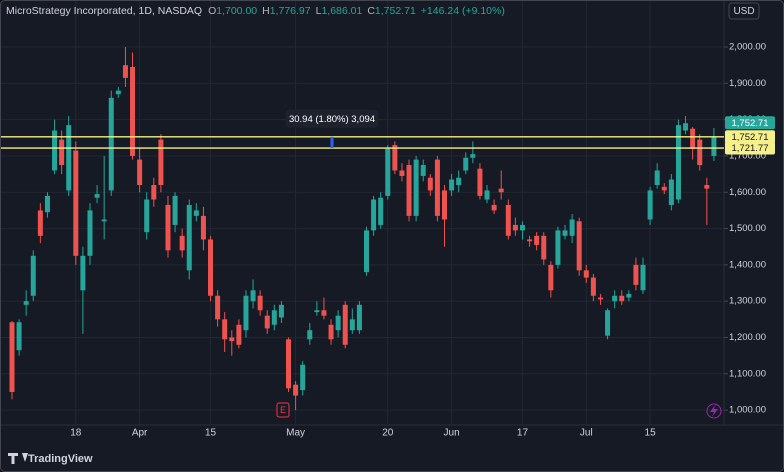  Describe the element at coordinates (211, 433) in the screenshot. I see `x-tick-label: 15` at that location.